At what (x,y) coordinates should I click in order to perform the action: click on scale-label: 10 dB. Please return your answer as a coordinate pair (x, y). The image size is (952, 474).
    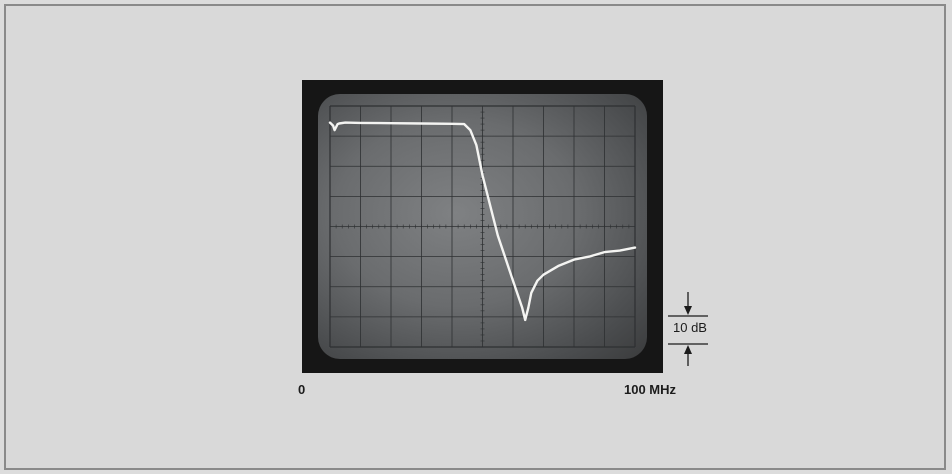
    Looking at the image, I should click on (690, 327).